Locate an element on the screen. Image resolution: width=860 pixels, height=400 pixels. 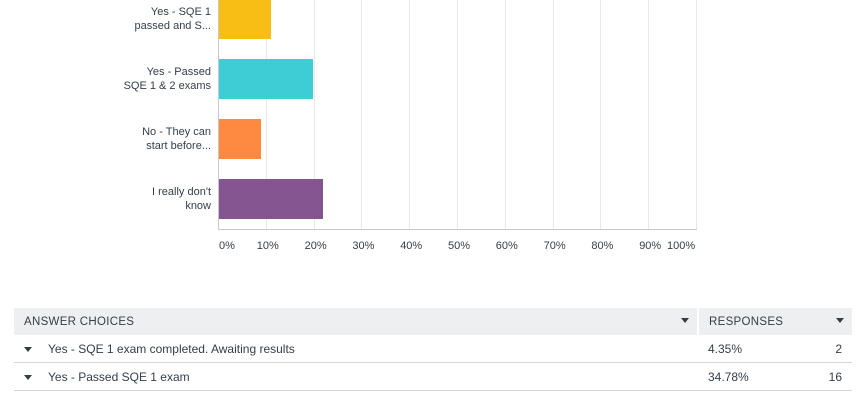
response-count: 16 is located at coordinates (825, 376).